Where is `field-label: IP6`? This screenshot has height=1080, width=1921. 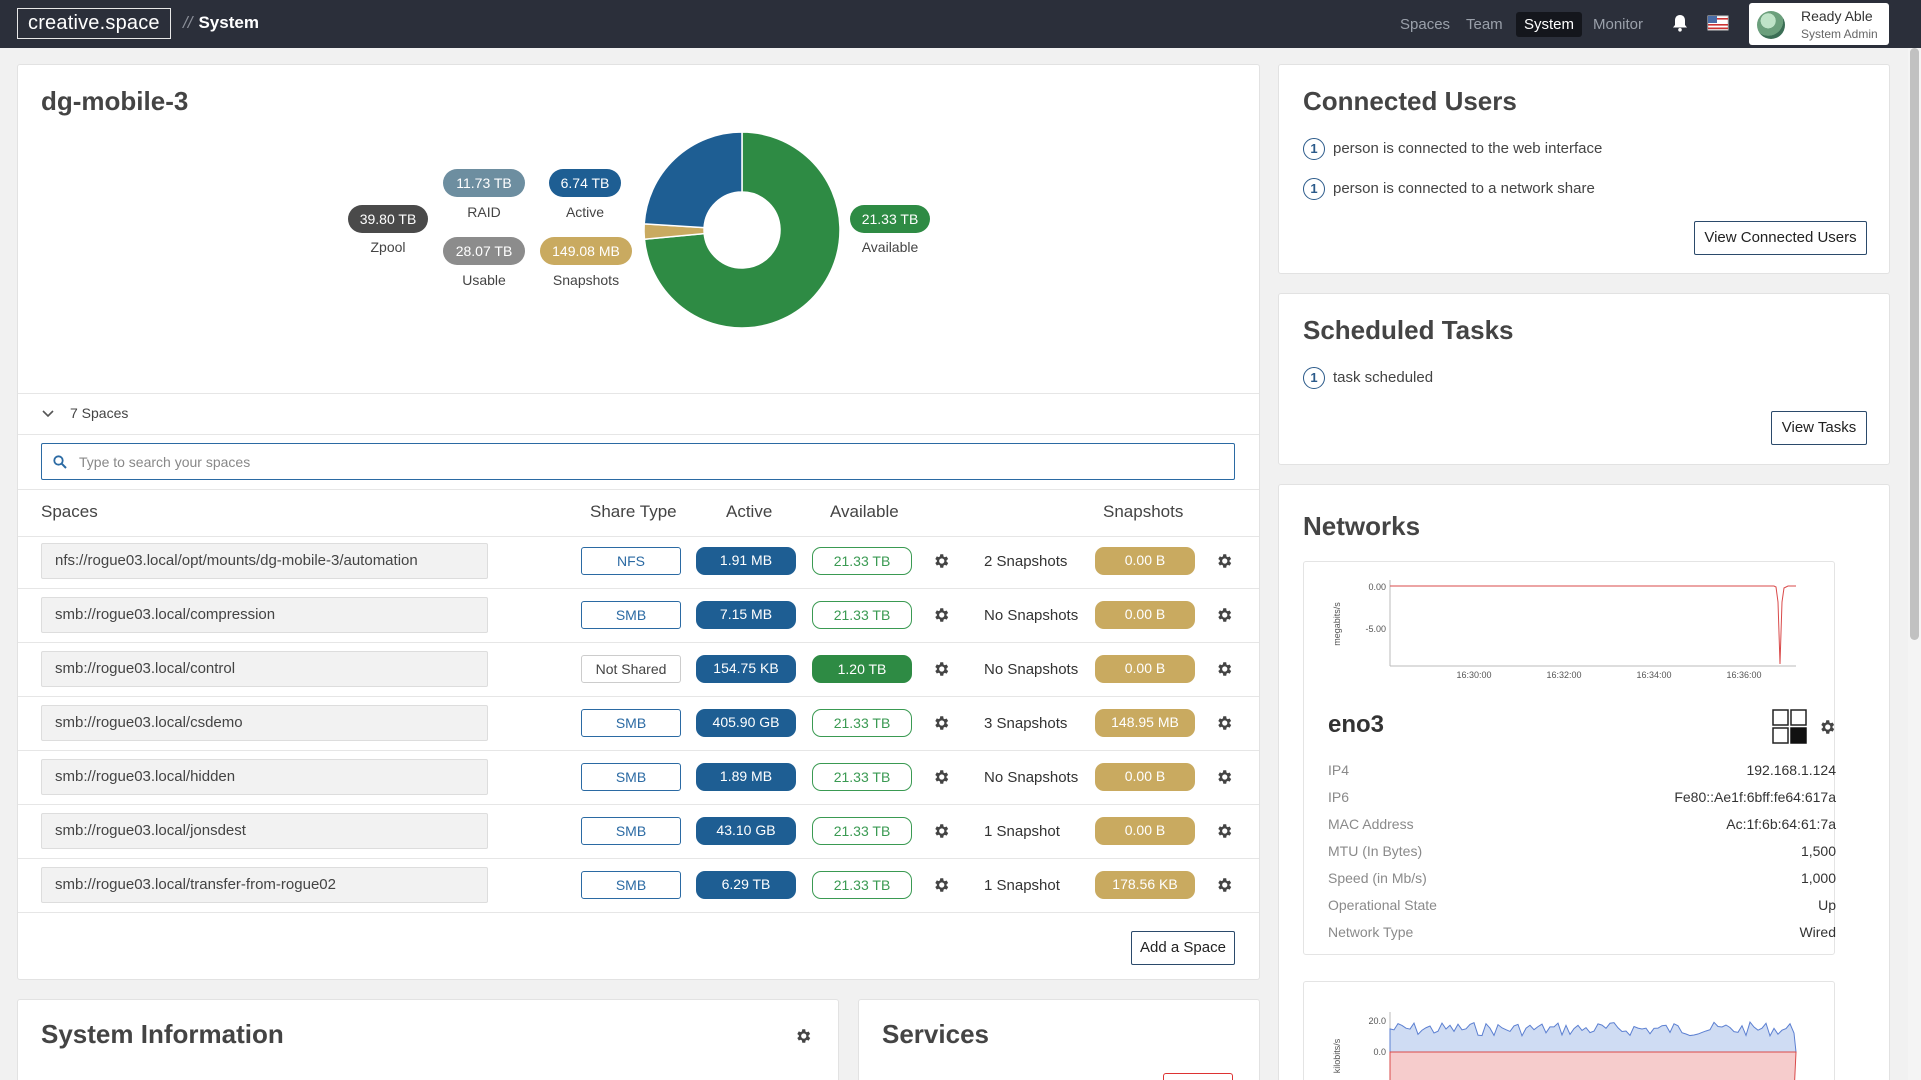 field-label: IP6 is located at coordinates (1339, 797).